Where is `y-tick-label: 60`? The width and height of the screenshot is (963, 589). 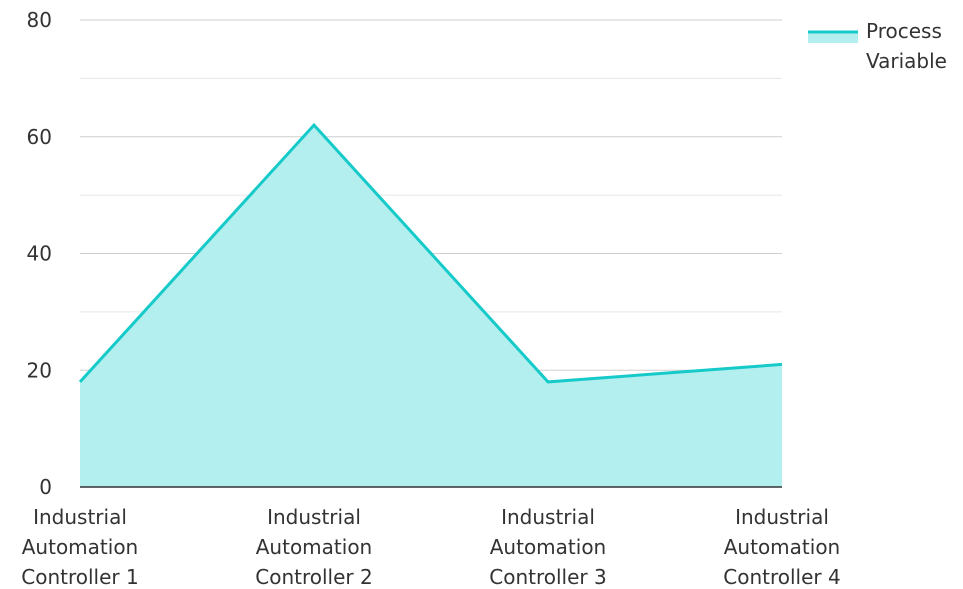 y-tick-label: 60 is located at coordinates (39, 137).